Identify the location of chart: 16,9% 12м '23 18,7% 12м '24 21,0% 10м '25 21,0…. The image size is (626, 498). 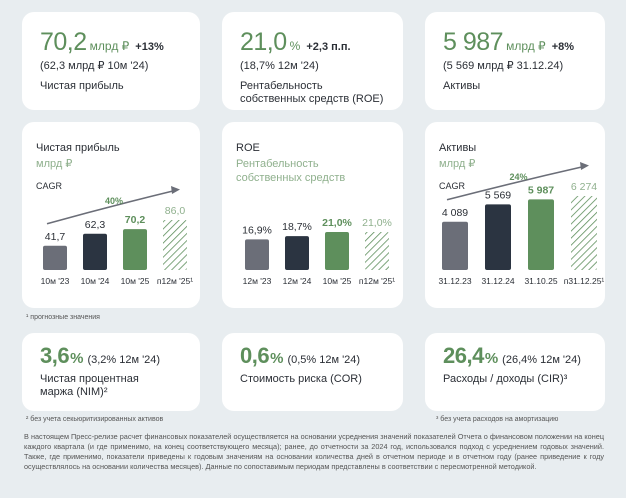
(318, 251).